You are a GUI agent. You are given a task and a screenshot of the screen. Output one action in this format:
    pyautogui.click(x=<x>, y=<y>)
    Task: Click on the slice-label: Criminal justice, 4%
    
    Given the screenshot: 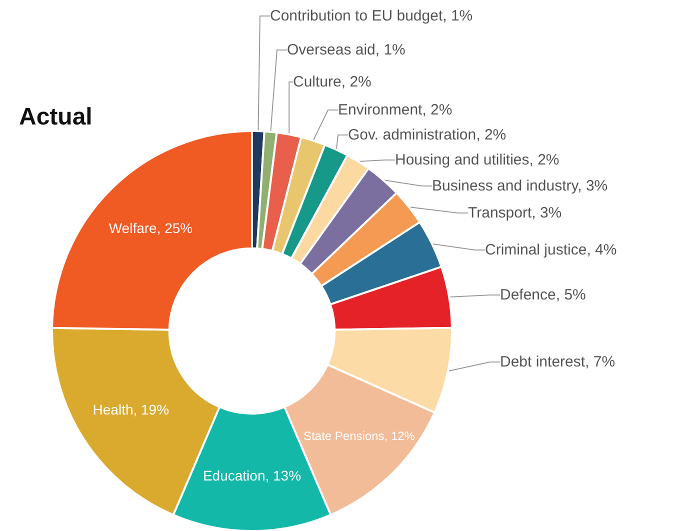 What is the action you would take?
    pyautogui.click(x=551, y=250)
    